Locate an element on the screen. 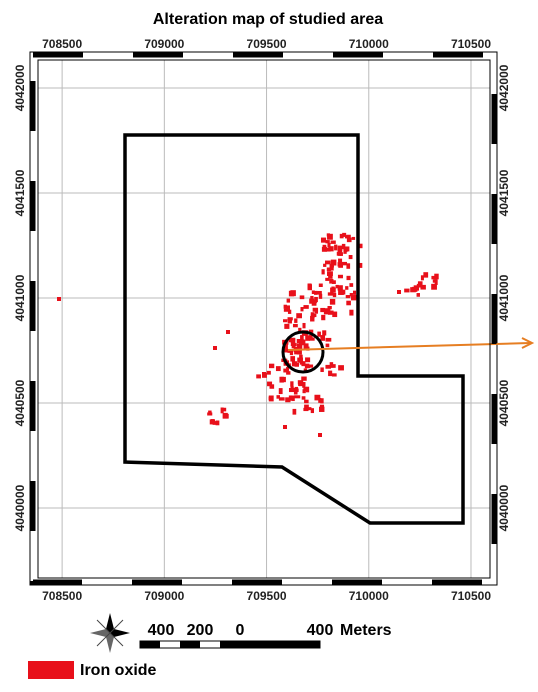  highlight-circle is located at coordinates (303, 352).